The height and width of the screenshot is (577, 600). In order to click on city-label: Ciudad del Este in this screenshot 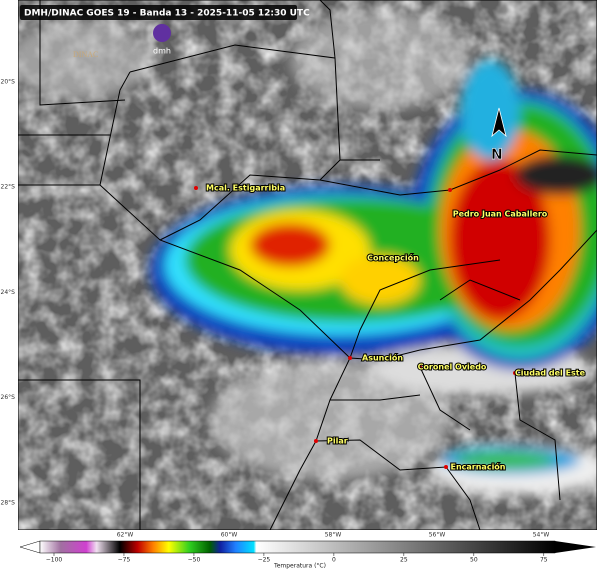, I will do `click(550, 373)`.